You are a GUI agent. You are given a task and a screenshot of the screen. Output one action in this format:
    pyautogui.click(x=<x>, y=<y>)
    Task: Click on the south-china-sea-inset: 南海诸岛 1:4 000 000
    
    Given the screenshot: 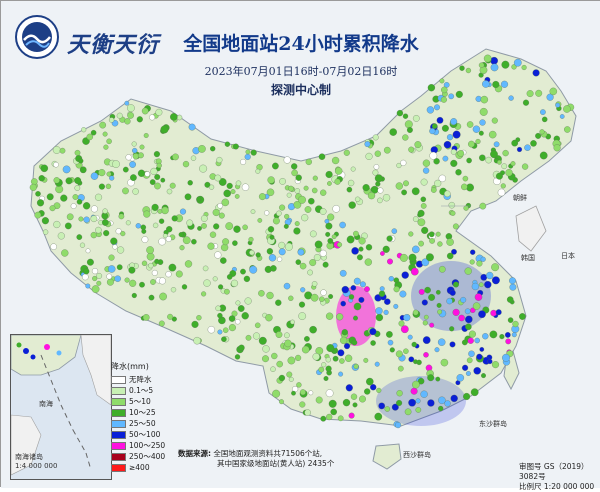 What is the action you would take?
    pyautogui.click(x=61, y=407)
    